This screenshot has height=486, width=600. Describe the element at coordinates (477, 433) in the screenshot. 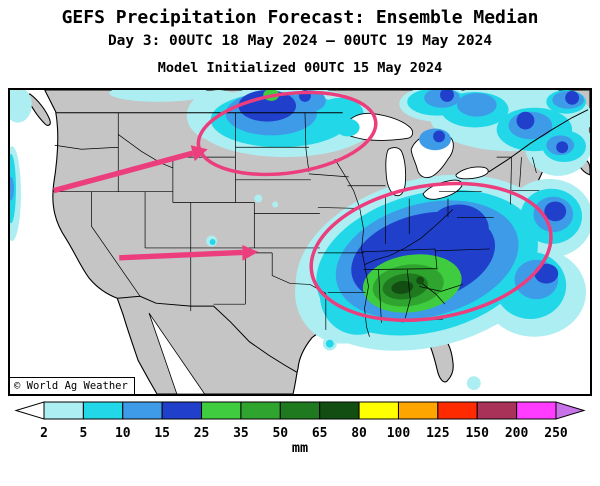

I see `colorbar-tick: 150` at that location.